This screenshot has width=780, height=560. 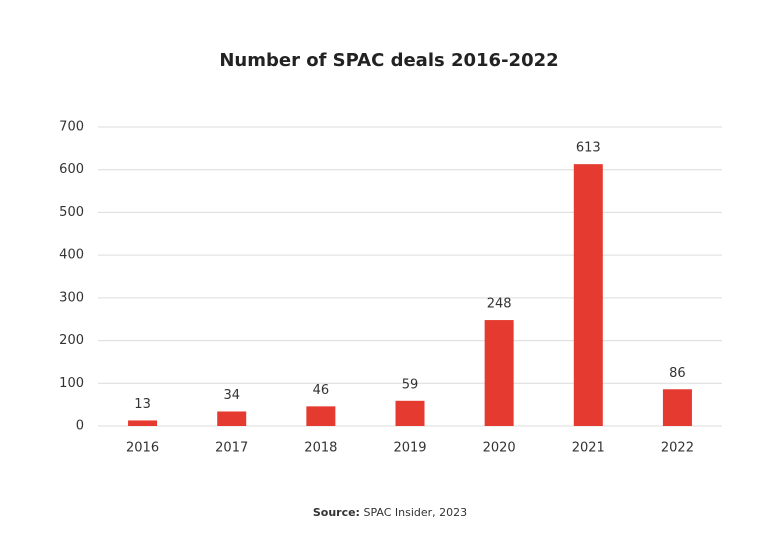 What do you see at coordinates (71, 212) in the screenshot?
I see `y-tick-label: 500` at bounding box center [71, 212].